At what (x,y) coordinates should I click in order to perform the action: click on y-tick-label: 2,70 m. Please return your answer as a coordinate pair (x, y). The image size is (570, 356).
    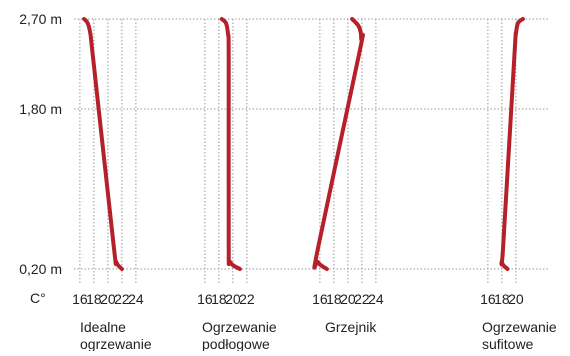
    Looking at the image, I should click on (40, 19).